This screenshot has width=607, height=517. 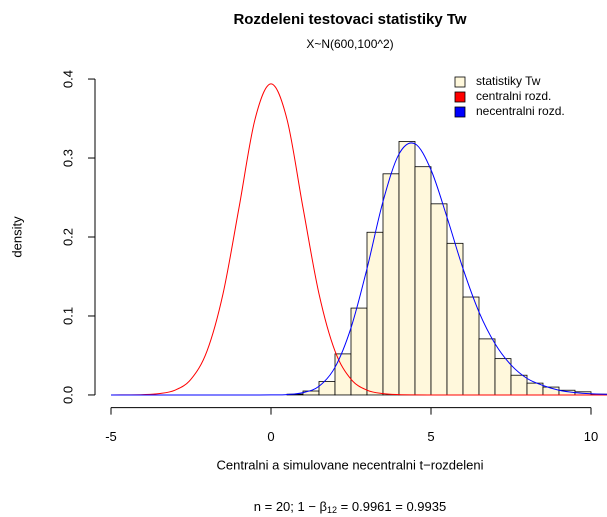 What do you see at coordinates (111, 436) in the screenshot?
I see `x-tick-label: -5` at bounding box center [111, 436].